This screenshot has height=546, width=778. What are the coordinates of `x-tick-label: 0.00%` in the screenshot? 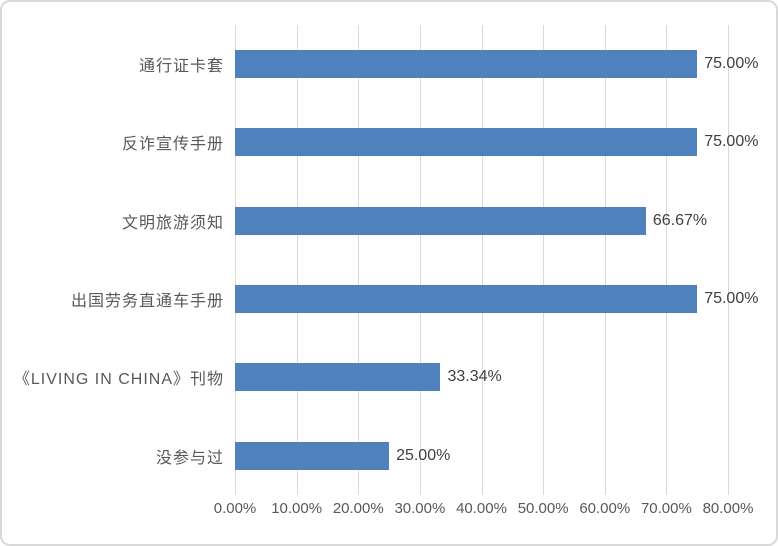 It's located at (235, 508).